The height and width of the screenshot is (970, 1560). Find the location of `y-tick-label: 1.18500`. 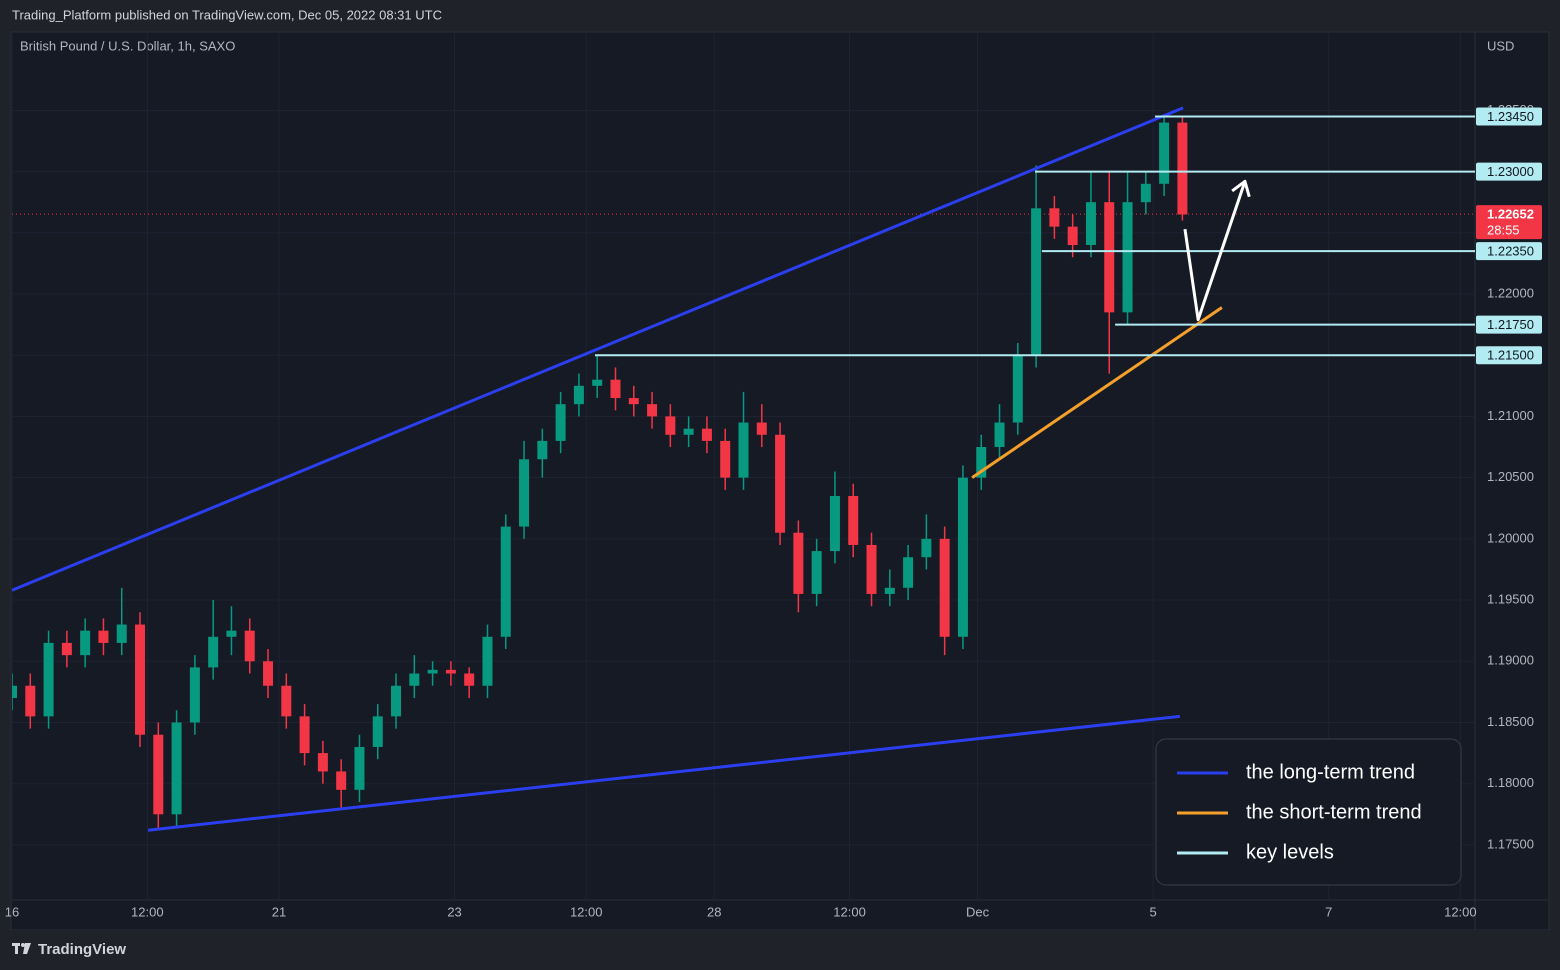

y-tick-label: 1.18500 is located at coordinates (1510, 721).